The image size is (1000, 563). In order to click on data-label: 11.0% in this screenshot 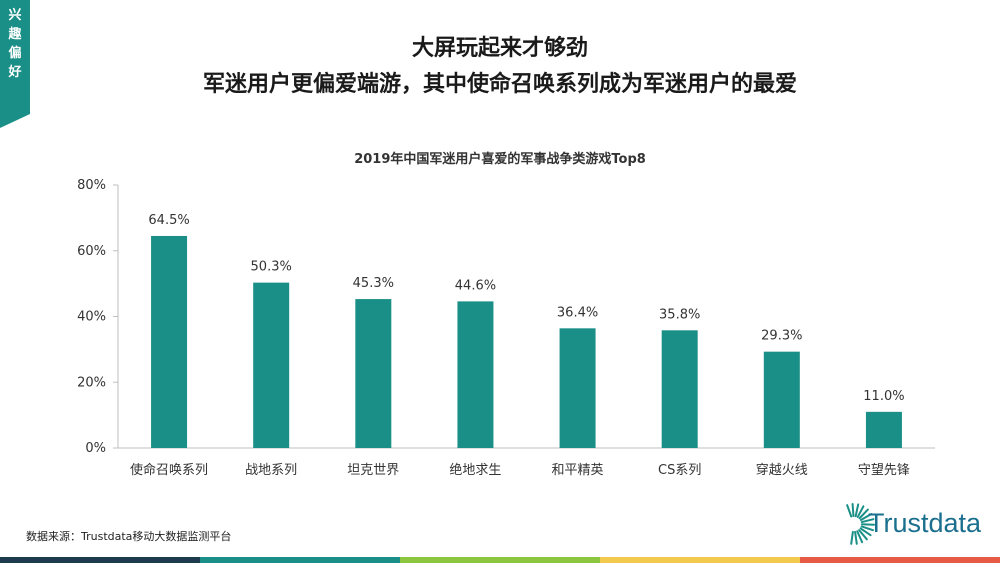, I will do `click(883, 396)`.